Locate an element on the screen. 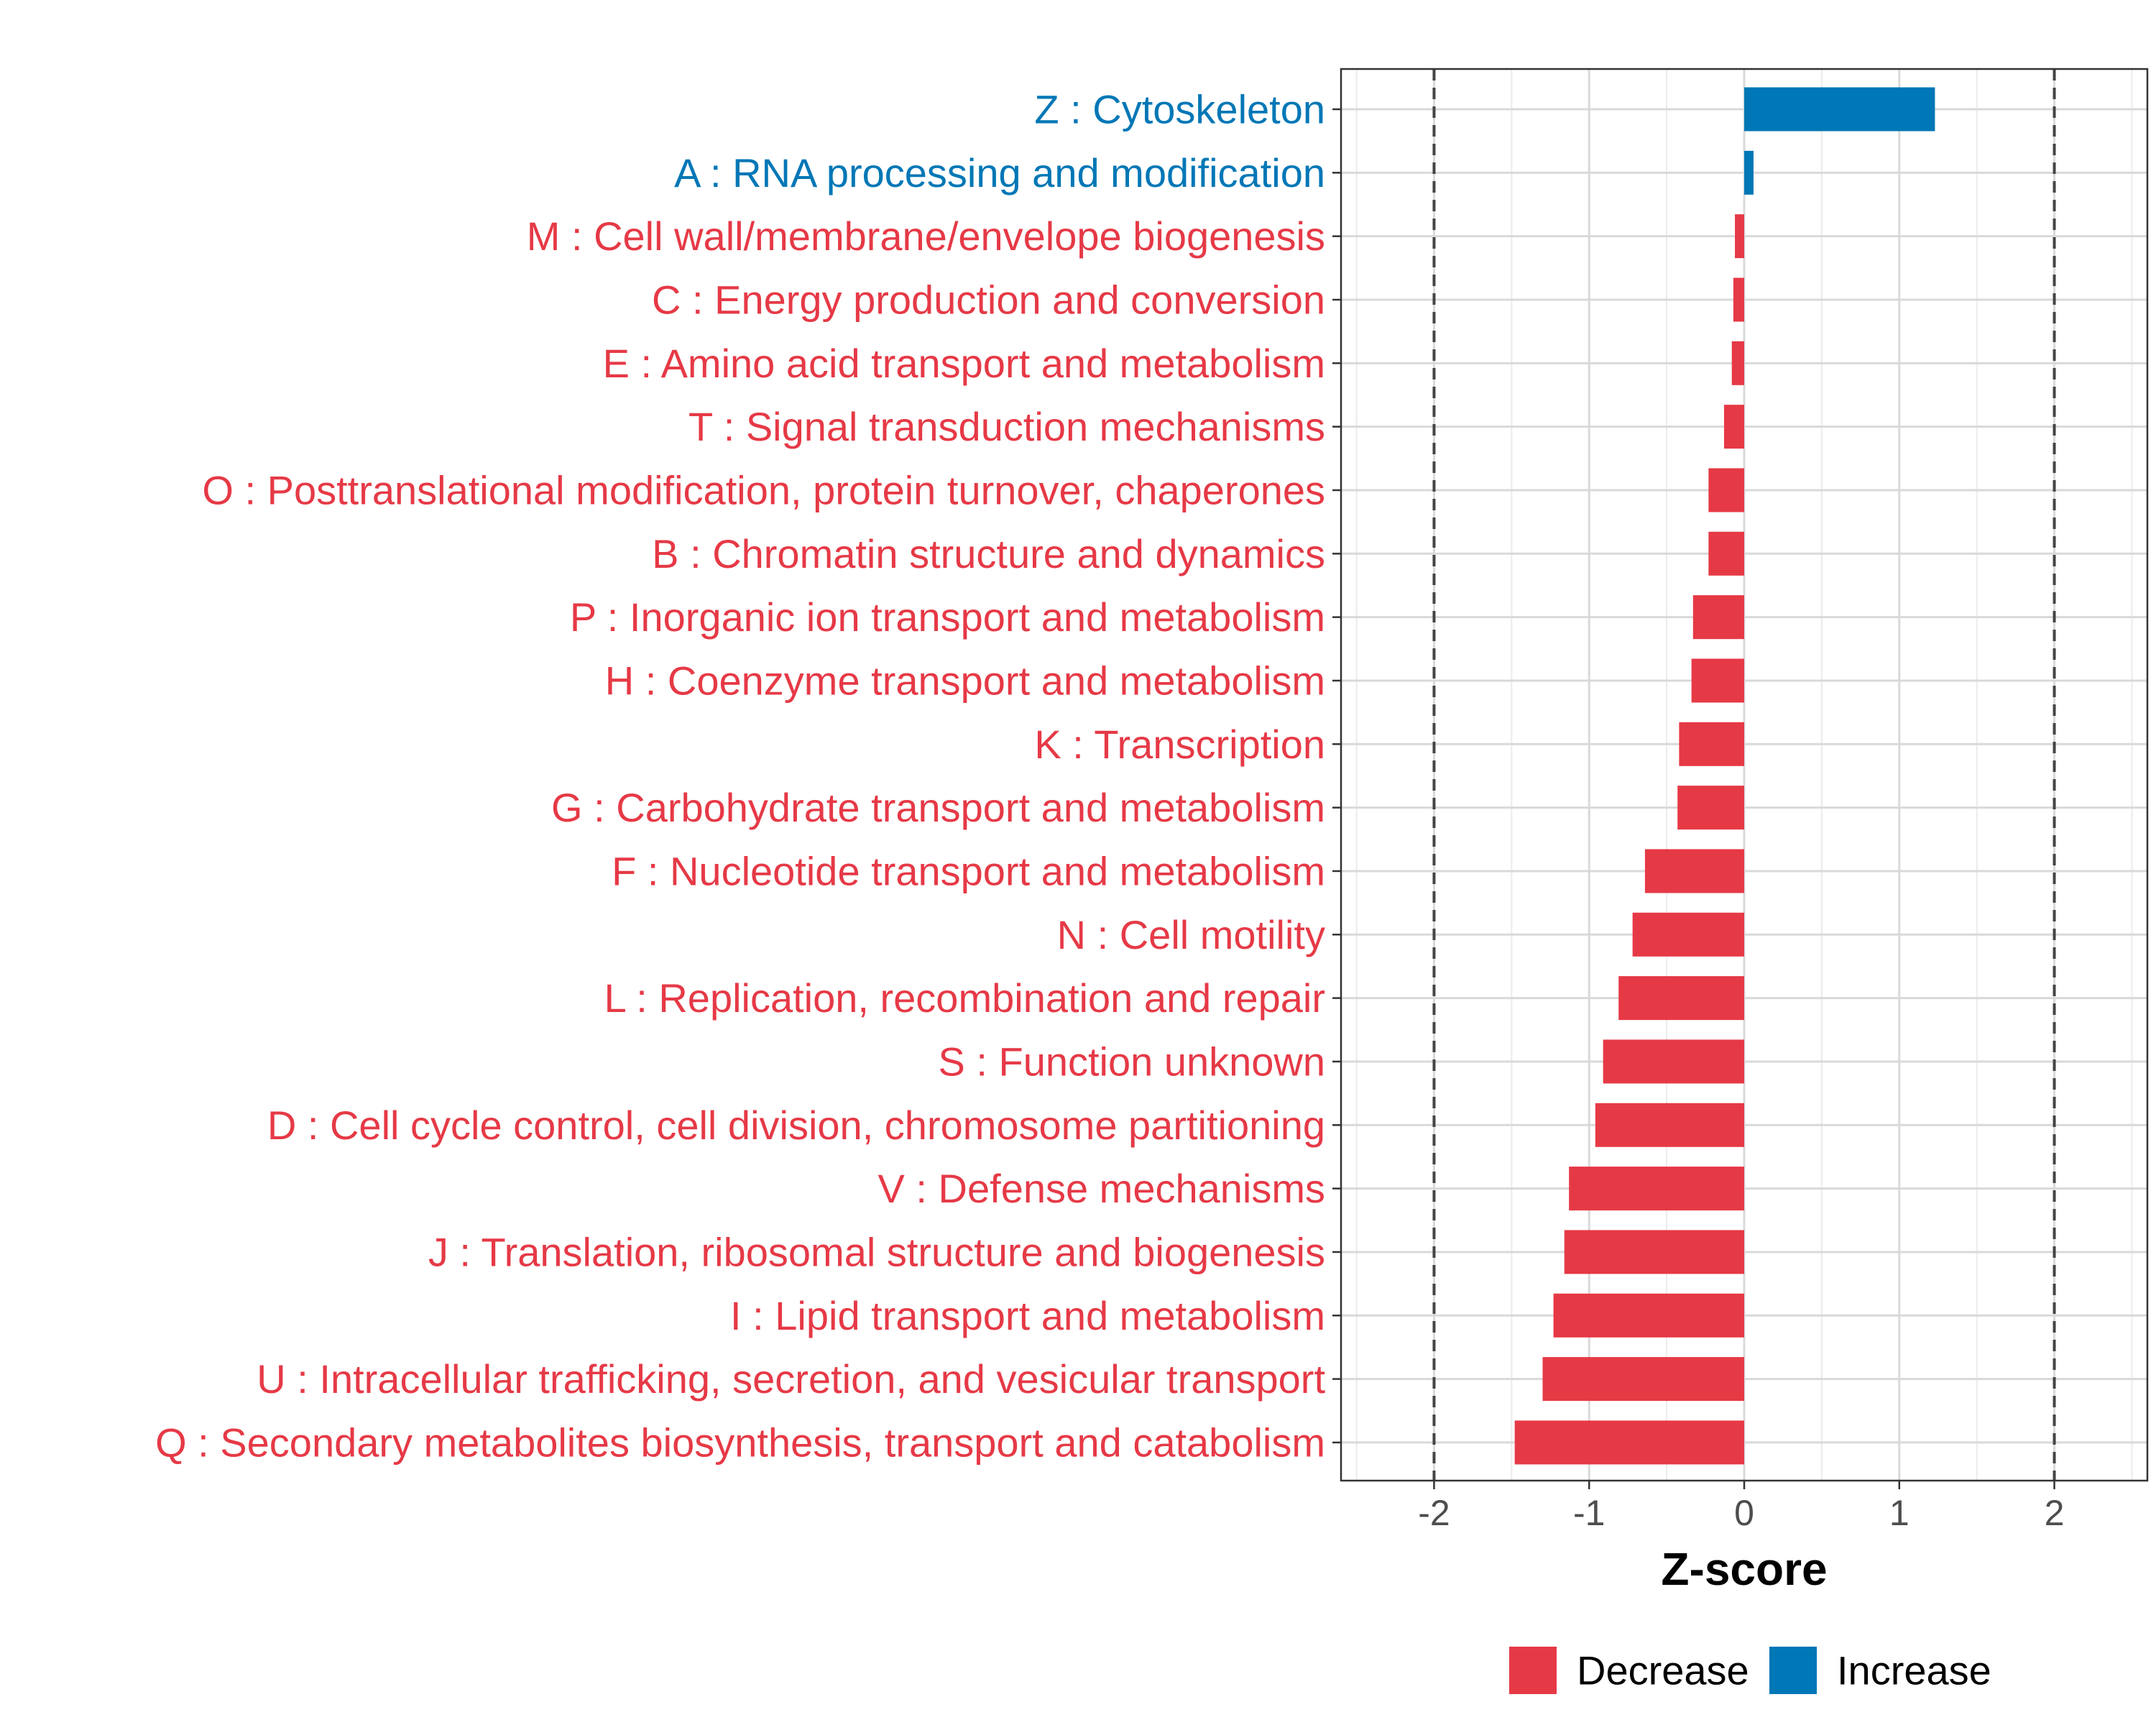  category-label: H : Coenzyme transport and metabolism is located at coordinates (965, 680).